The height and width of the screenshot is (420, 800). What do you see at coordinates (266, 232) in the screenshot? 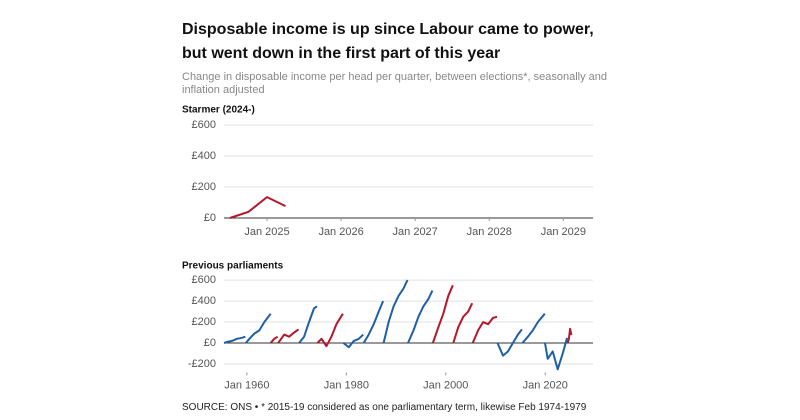
I see `x-tick-label: Jan 2025` at bounding box center [266, 232].